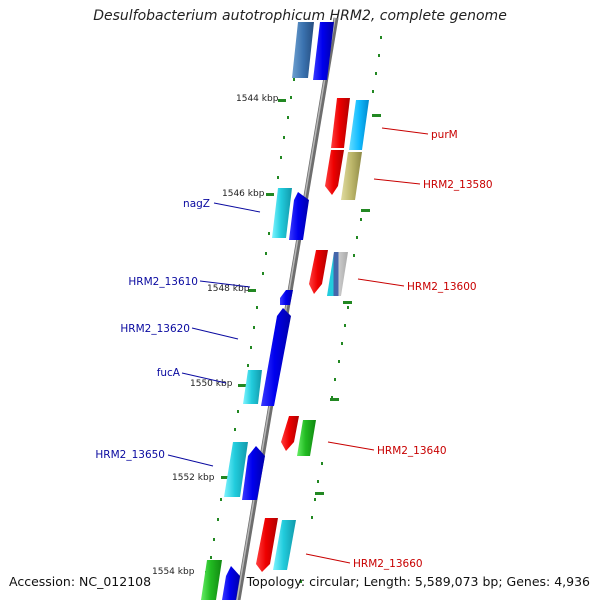 This screenshot has width=600, height=600. I want to click on gene-label-hrm2-13650: HRM2_13650, so click(130, 455).